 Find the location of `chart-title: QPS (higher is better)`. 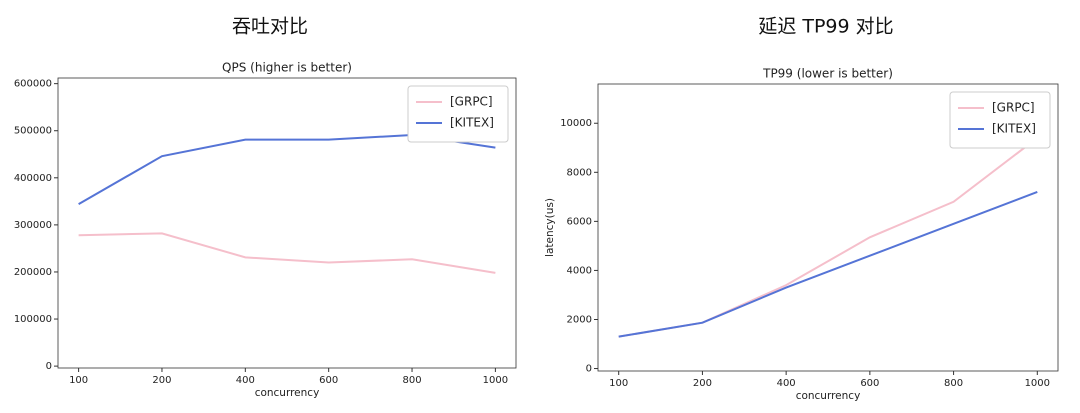

chart-title: QPS (higher is better) is located at coordinates (287, 68).